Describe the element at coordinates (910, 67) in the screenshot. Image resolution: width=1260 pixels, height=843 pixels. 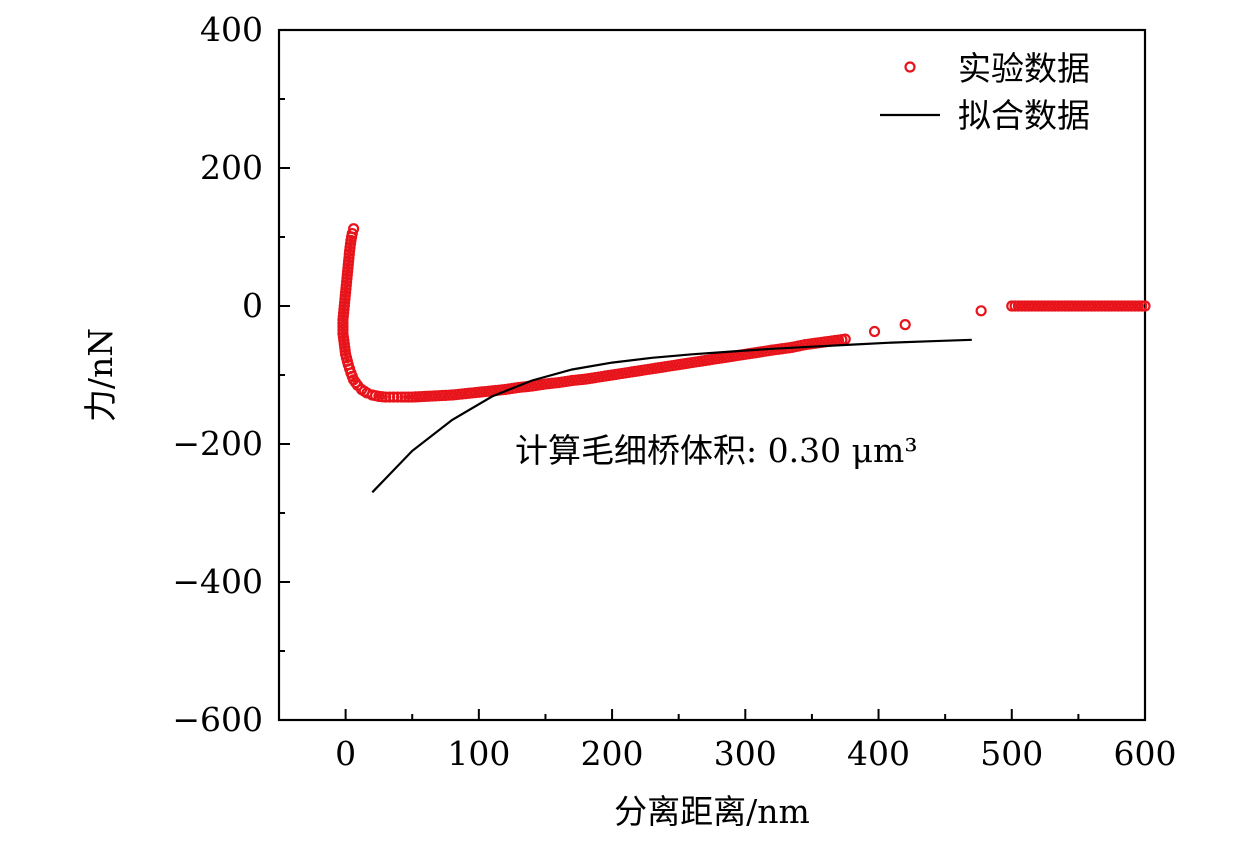
I see `legend-marker-experimental` at that location.